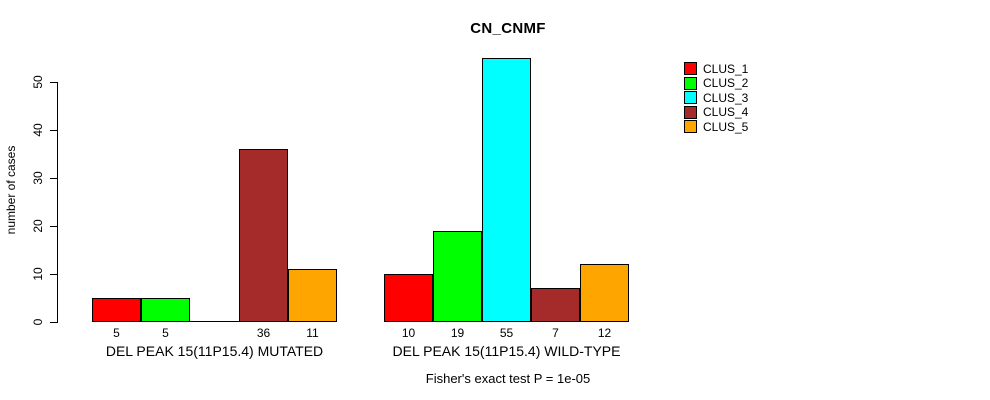 Image resolution: width=990 pixels, height=400 pixels. I want to click on y-axis-line, so click(57, 202).